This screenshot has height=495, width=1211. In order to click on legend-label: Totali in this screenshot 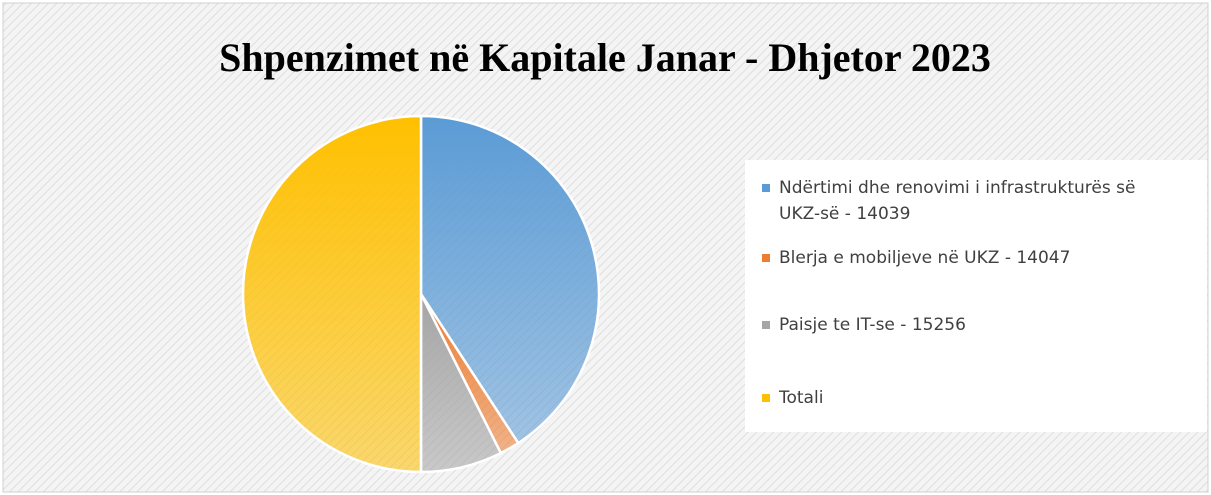, I will do `click(800, 398)`.